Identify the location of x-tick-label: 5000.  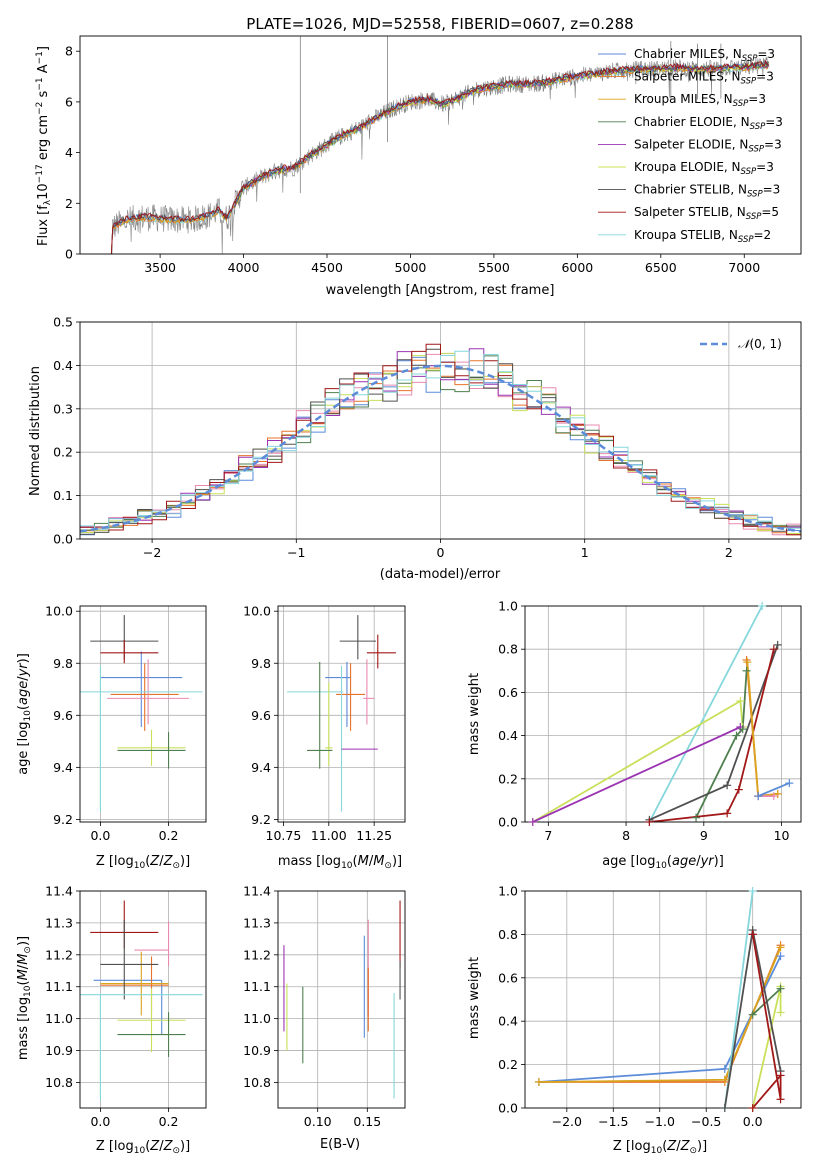
(411, 267).